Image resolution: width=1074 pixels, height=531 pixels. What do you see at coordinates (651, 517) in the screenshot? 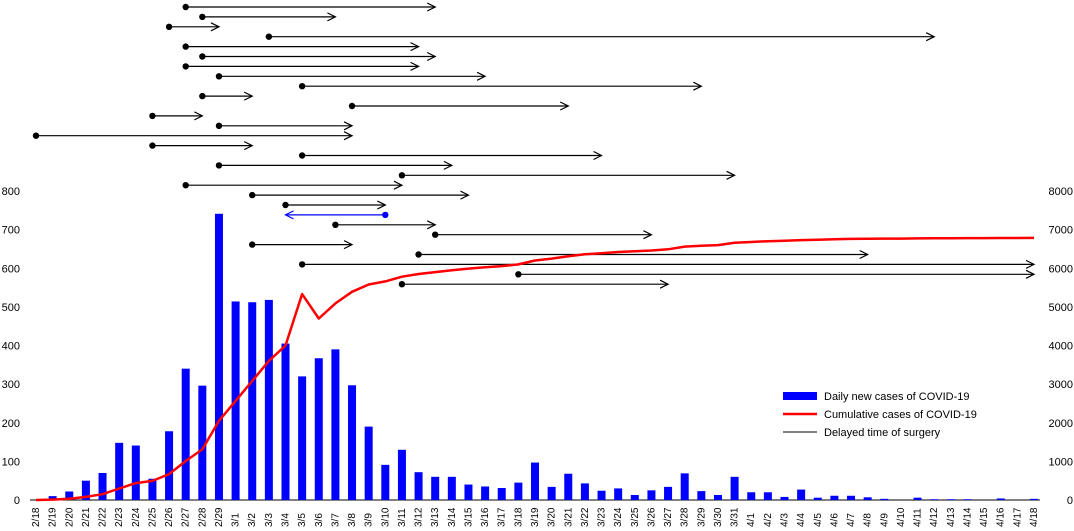
I see `x-tick-label: 3/26` at bounding box center [651, 517].